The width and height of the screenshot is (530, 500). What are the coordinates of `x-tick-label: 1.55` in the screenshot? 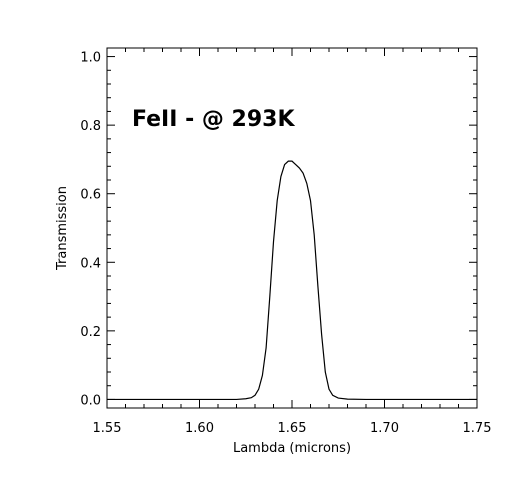 It's located at (107, 428).